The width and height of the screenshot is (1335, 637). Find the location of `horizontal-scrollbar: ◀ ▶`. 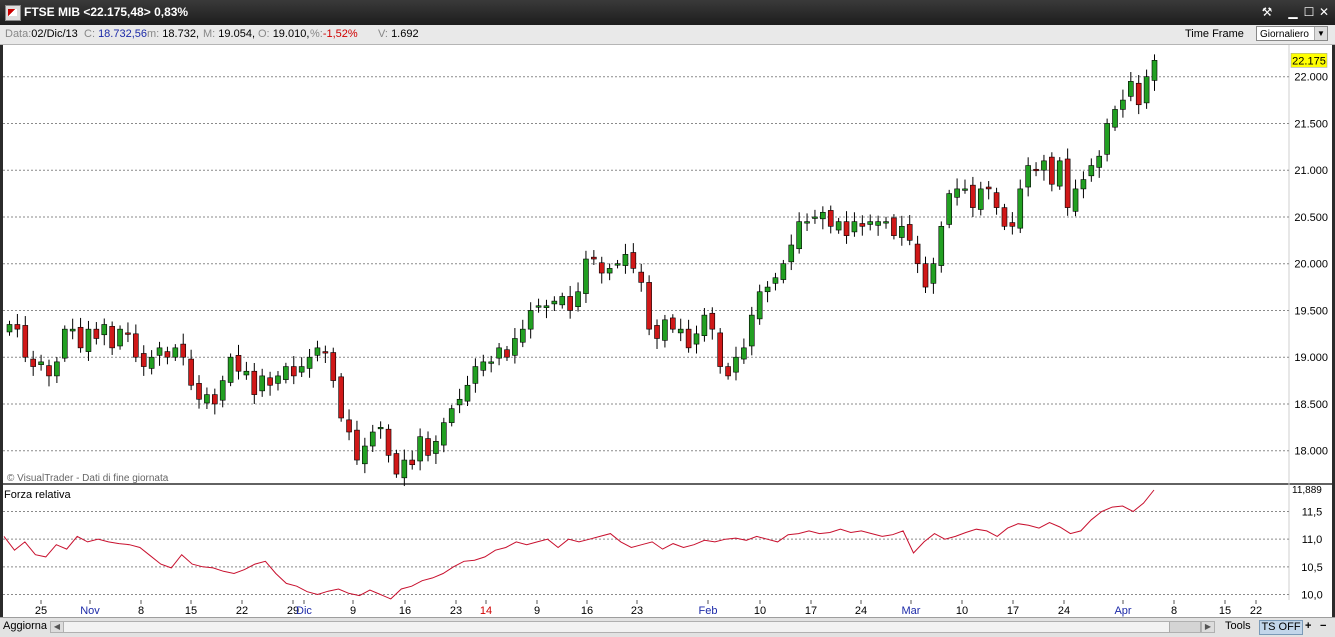

horizontal-scrollbar: ◀ ▶ is located at coordinates (632, 627).